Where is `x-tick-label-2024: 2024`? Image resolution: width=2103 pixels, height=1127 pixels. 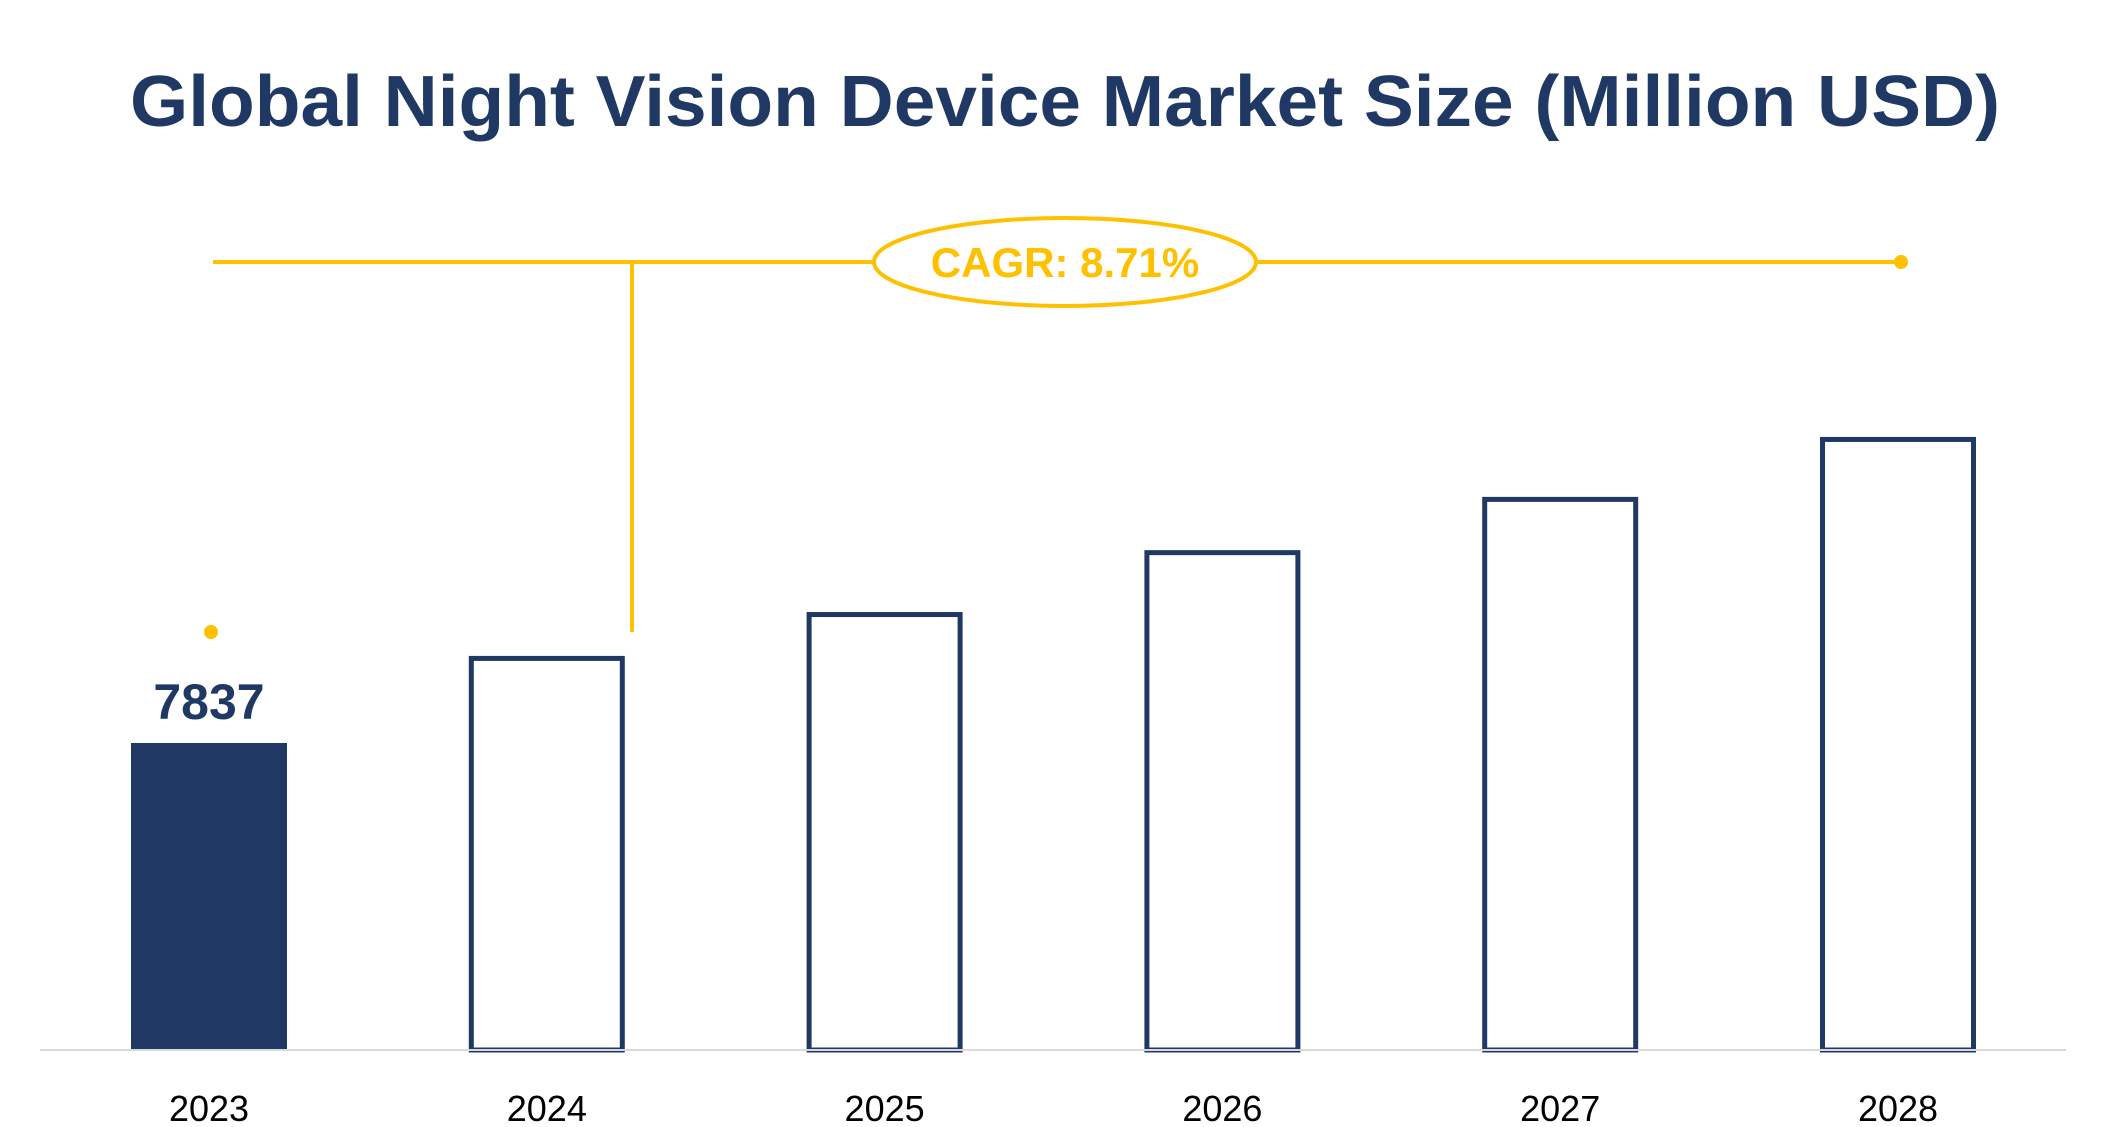
x-tick-label-2024: 2024 is located at coordinates (547, 1107).